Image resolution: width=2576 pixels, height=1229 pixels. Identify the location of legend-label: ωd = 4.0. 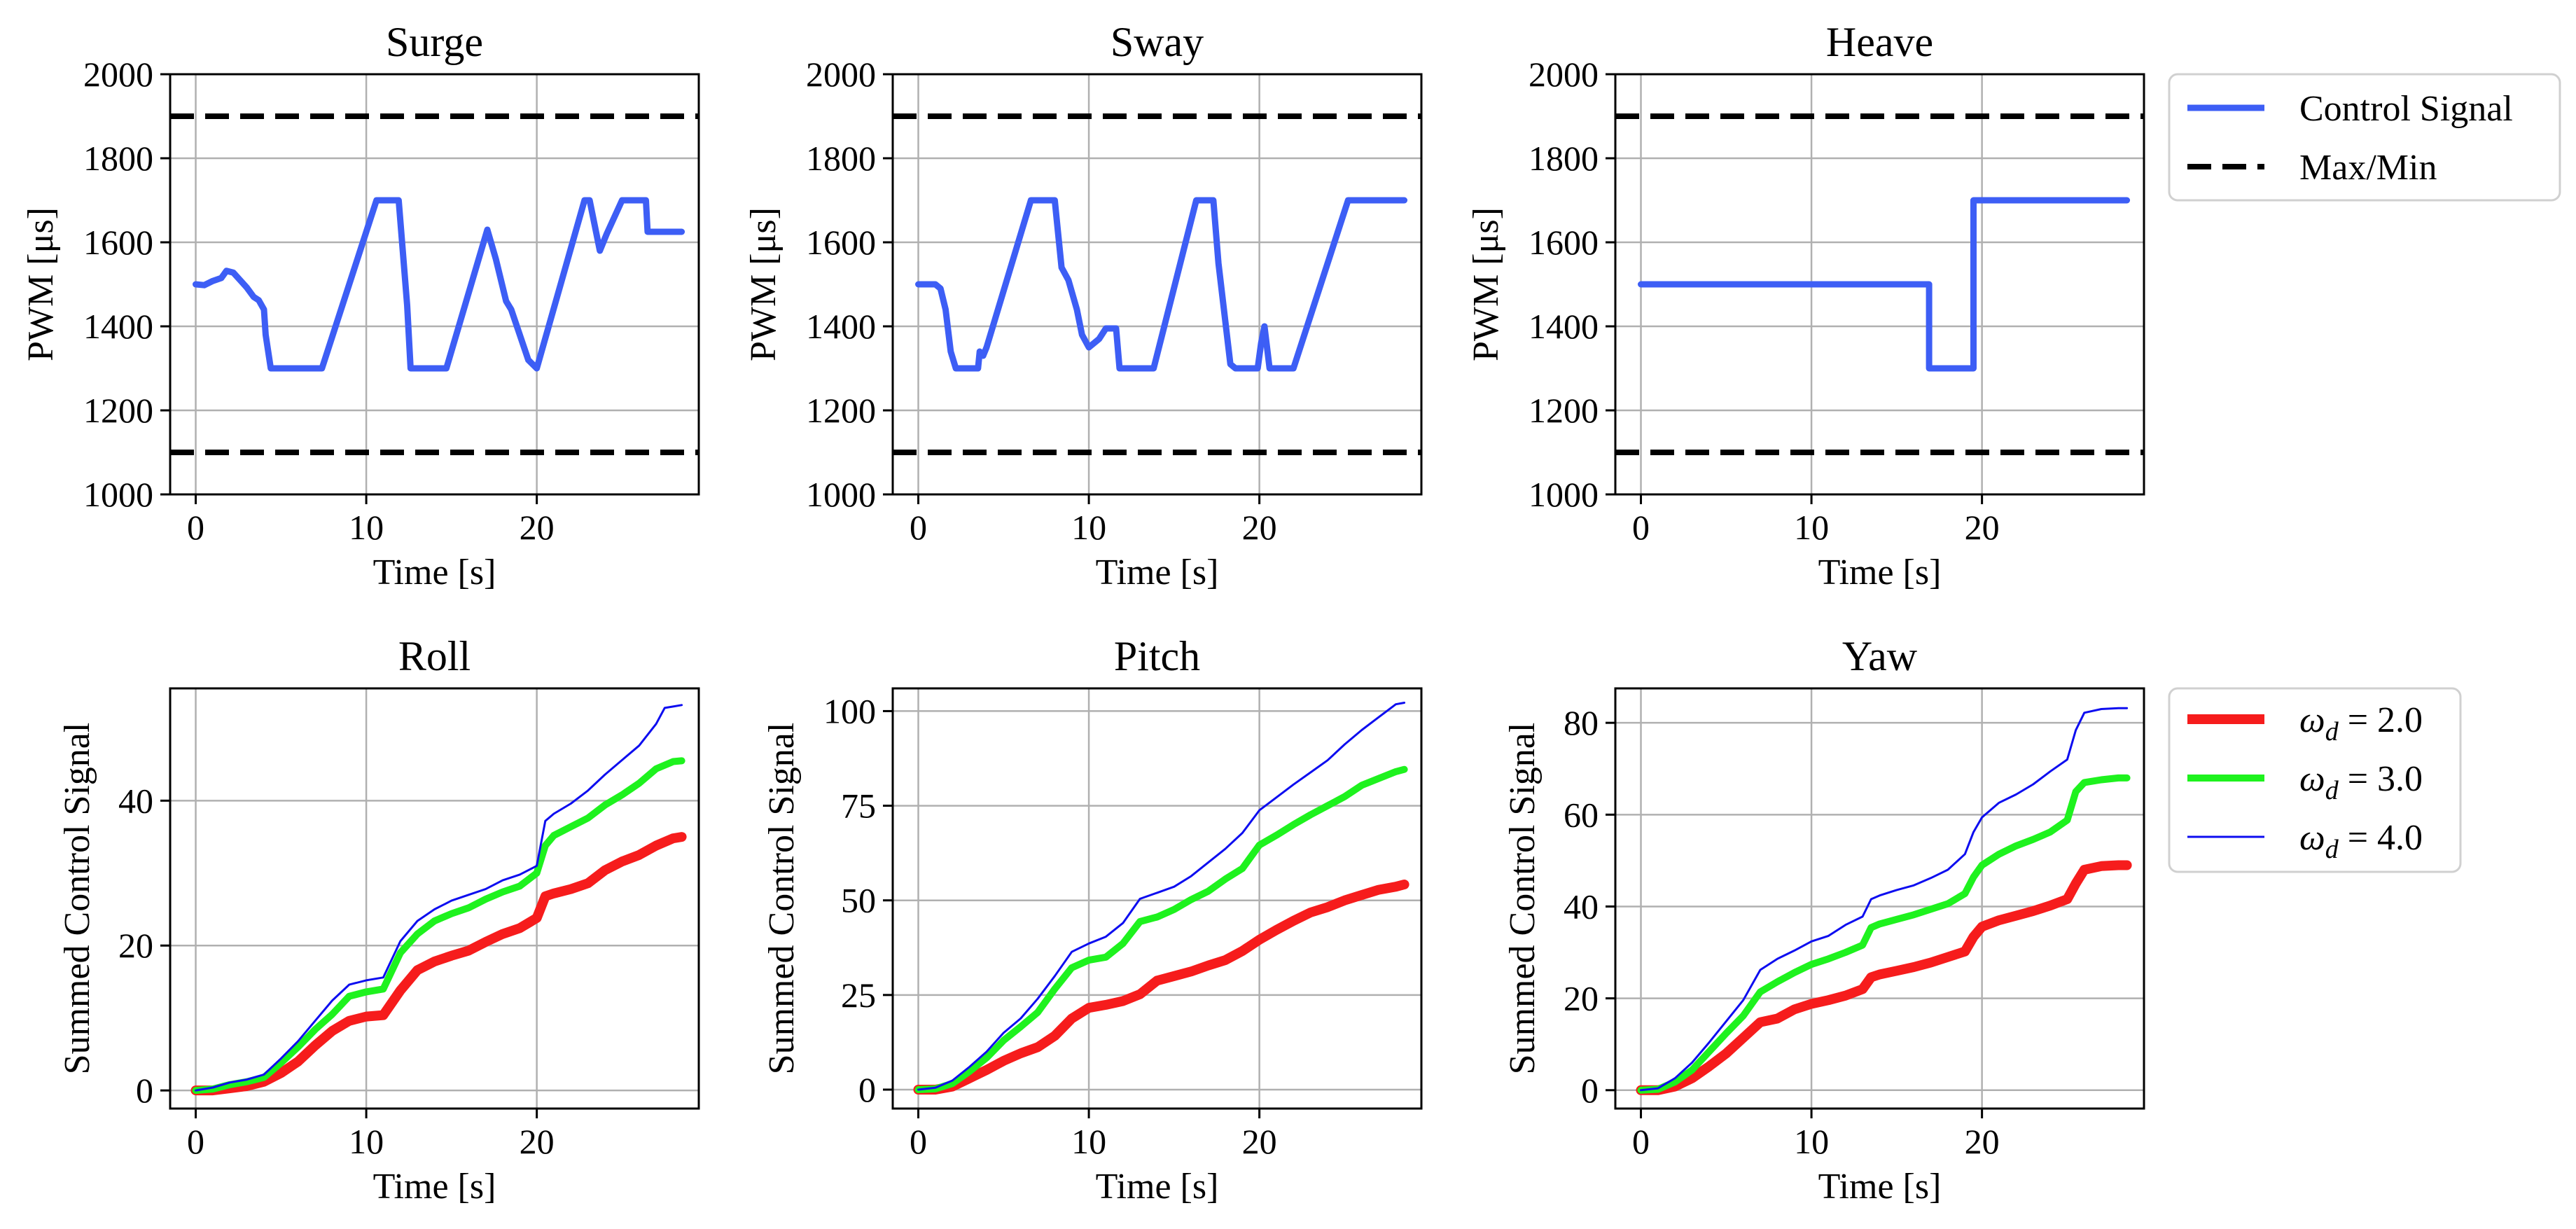
(2361, 841).